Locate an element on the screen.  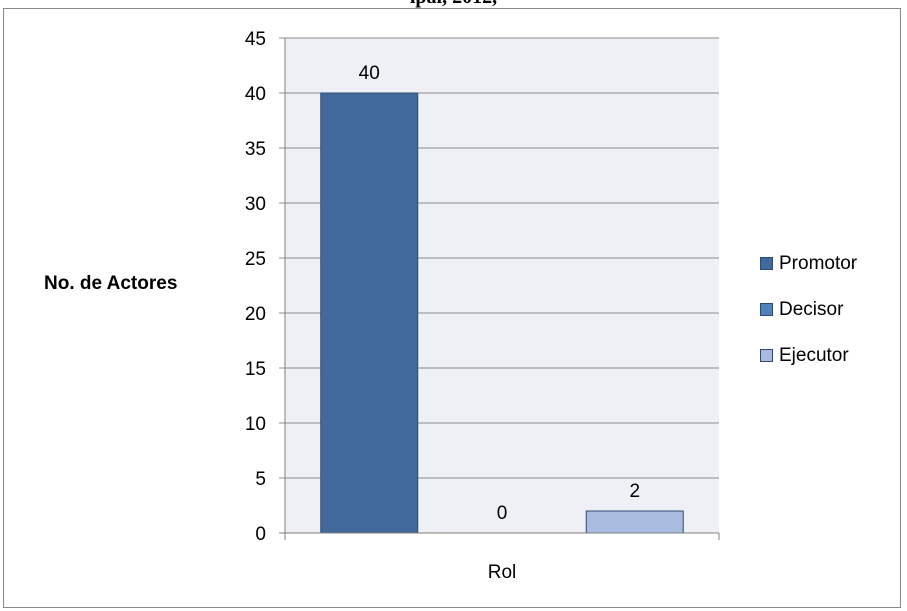
y-tick-label: 20 is located at coordinates (255, 314).